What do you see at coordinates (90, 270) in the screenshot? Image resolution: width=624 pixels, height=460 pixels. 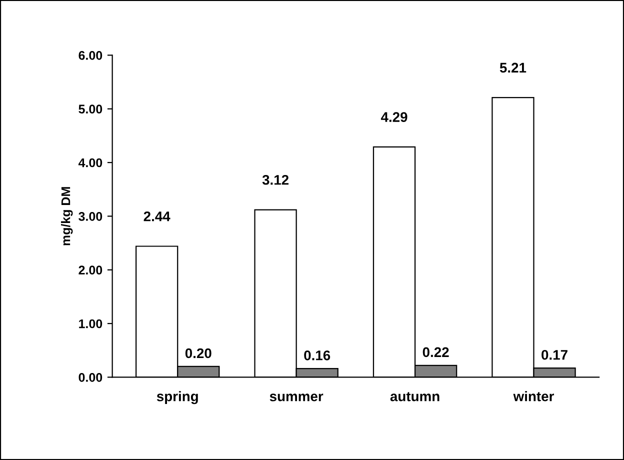 I see `y-tick-label: 2.00` at bounding box center [90, 270].